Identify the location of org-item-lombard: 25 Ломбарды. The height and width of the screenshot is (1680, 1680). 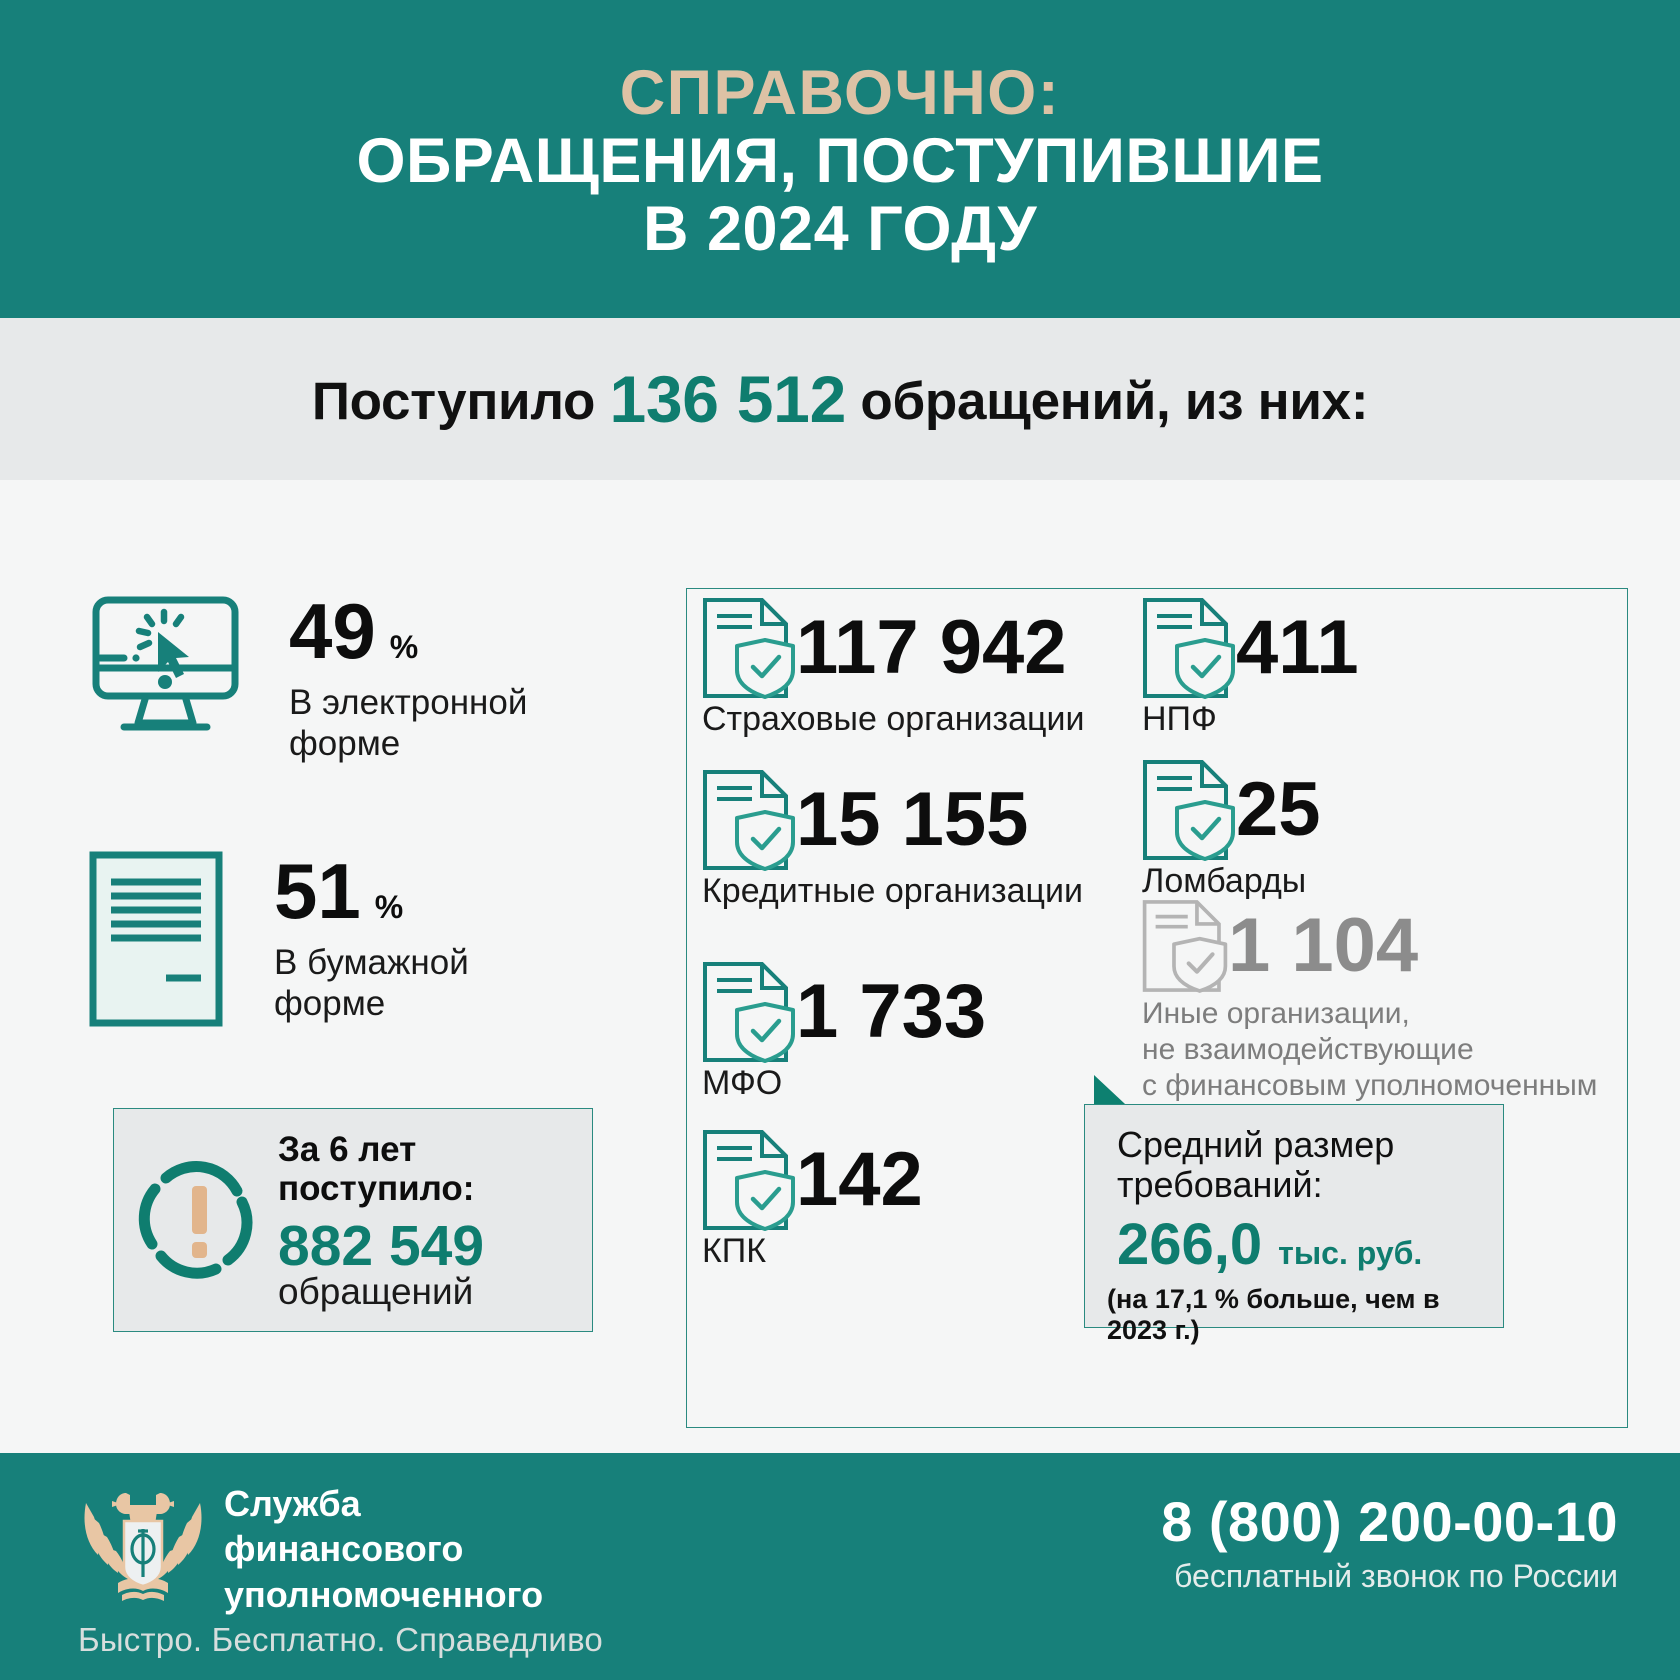
(1230, 829).